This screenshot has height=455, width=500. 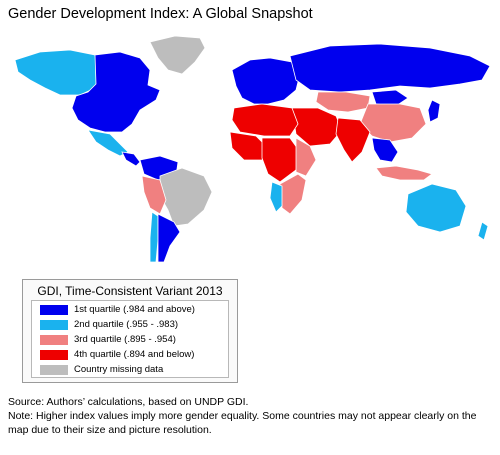 What do you see at coordinates (404, 173) in the screenshot?
I see `indonesia` at bounding box center [404, 173].